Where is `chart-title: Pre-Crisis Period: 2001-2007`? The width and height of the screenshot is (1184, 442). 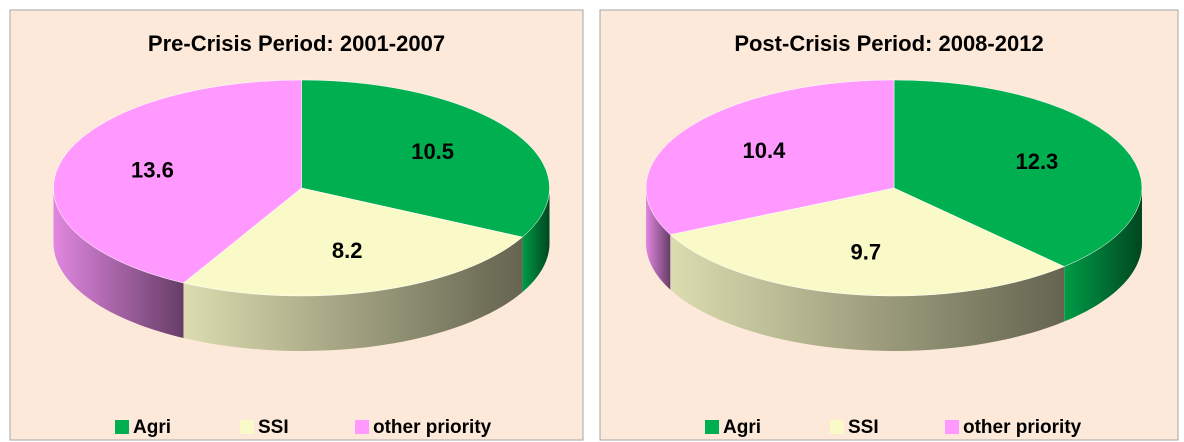
chart-title: Pre-Crisis Period: 2001-2007 is located at coordinates (296, 43).